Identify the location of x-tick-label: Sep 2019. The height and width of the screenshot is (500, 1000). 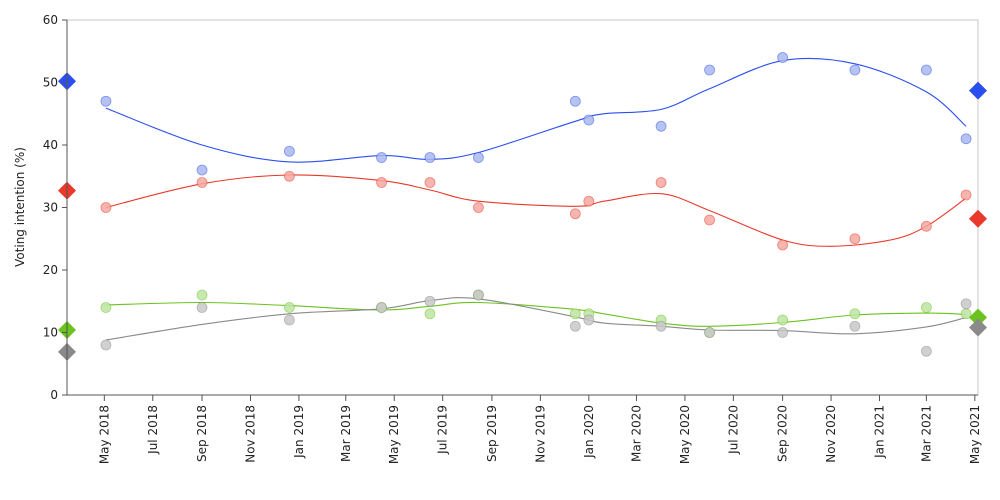
(492, 433).